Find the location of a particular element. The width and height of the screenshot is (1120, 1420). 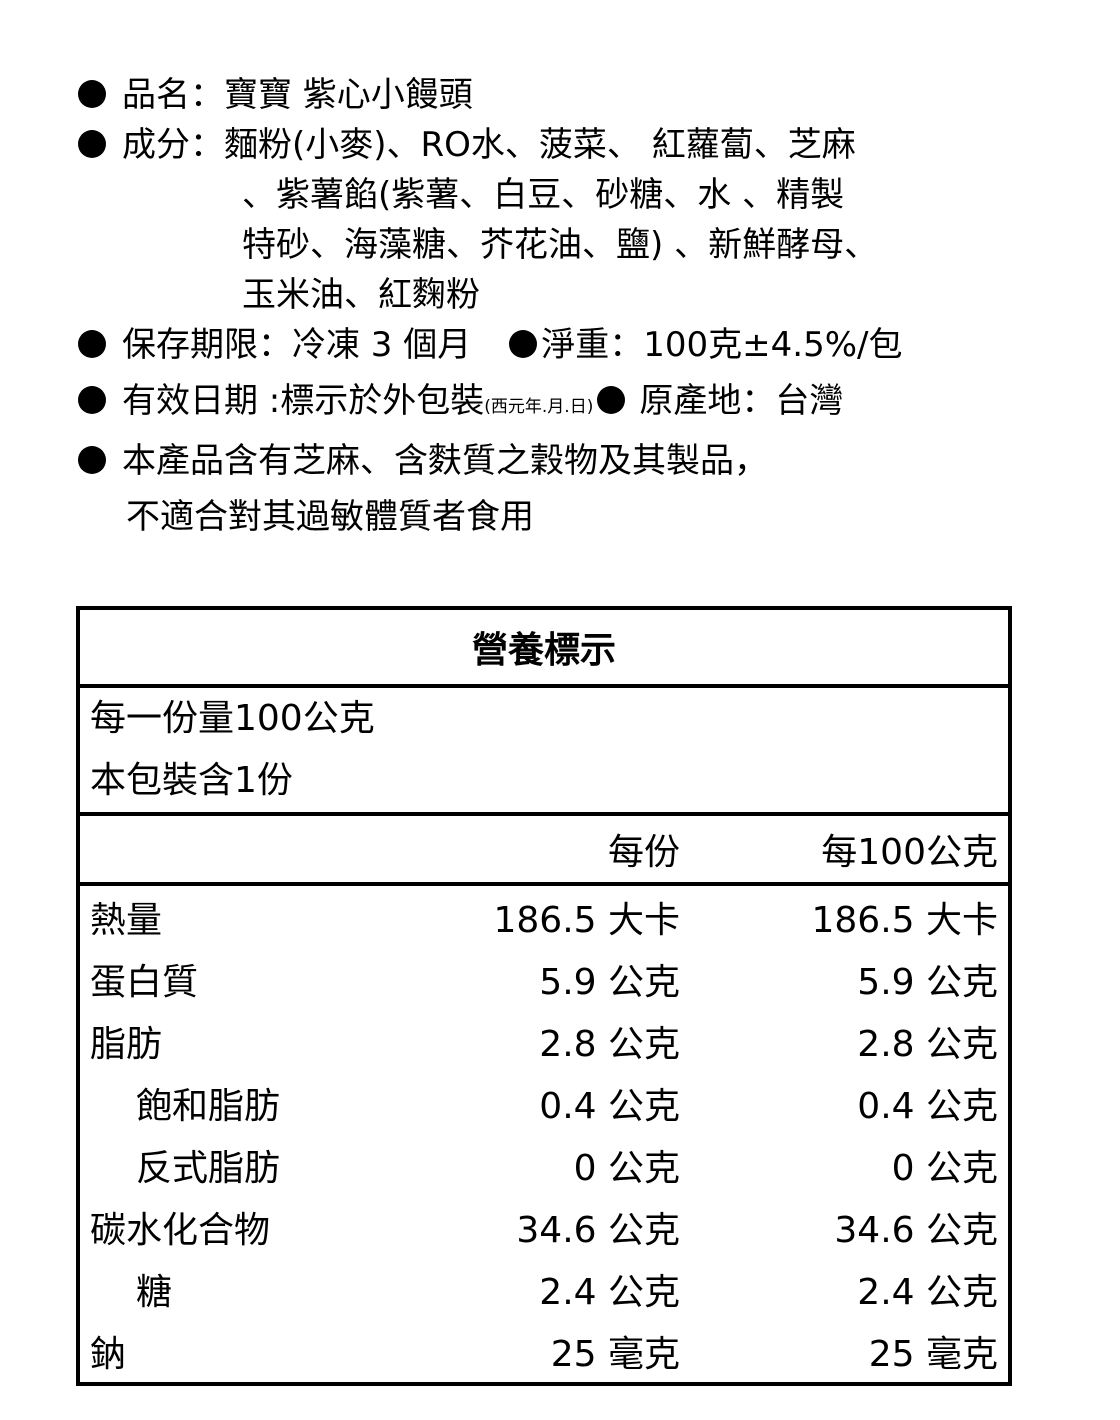

servings-per-pack: 本包裝含1份 is located at coordinates (544, 783).